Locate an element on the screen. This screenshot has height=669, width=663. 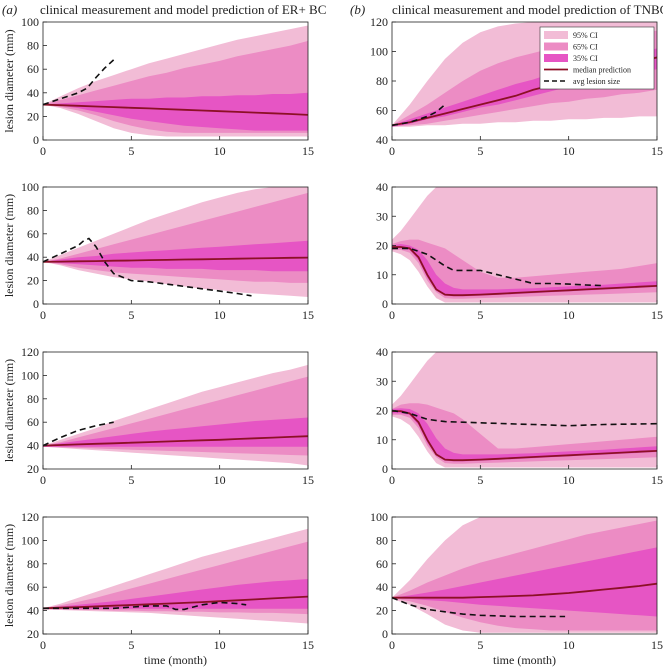
x-axis-label: time (month) is located at coordinates (175, 660).